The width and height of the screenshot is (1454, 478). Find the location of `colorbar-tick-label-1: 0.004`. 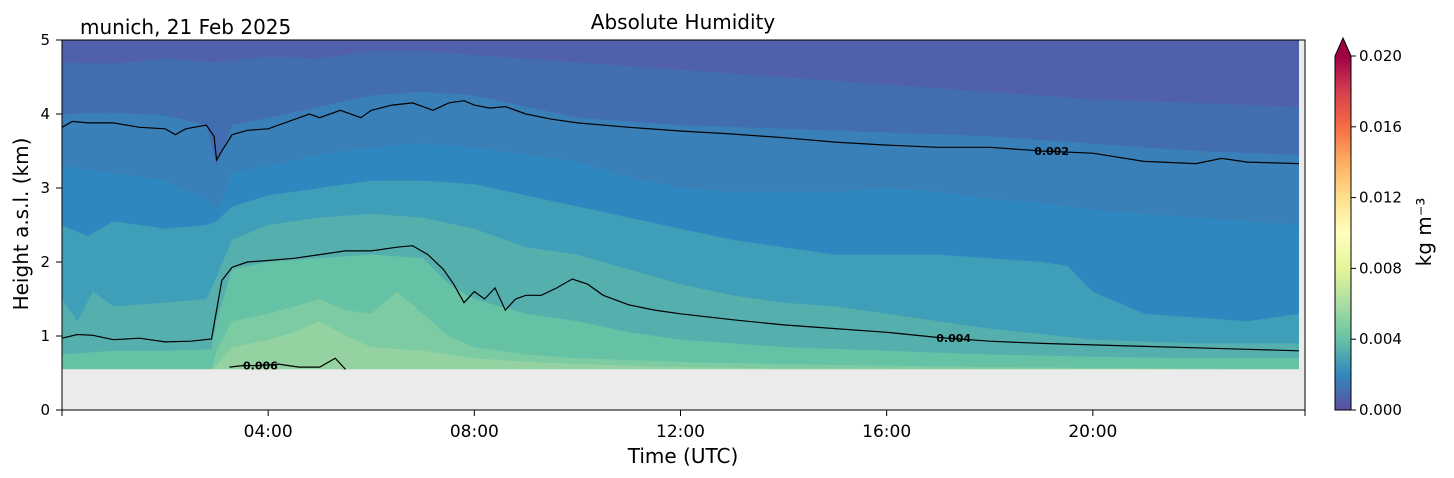

colorbar-tick-label-1: 0.004 is located at coordinates (1380, 339).